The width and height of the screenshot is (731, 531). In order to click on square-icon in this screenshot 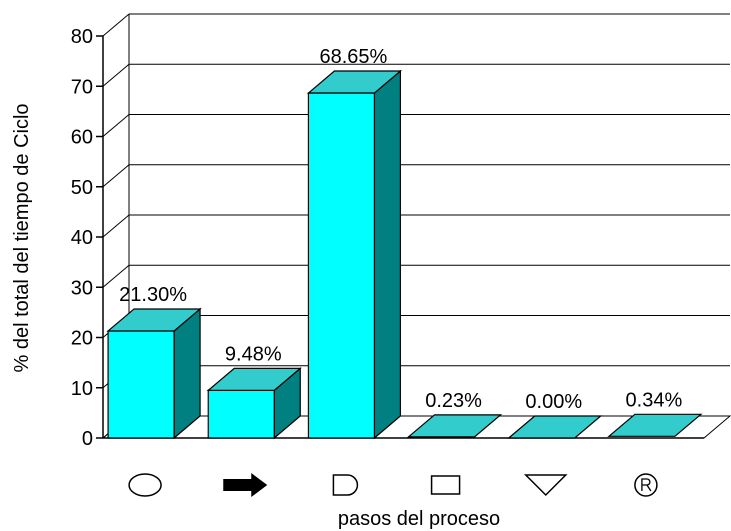, I will do `click(445, 485)`.